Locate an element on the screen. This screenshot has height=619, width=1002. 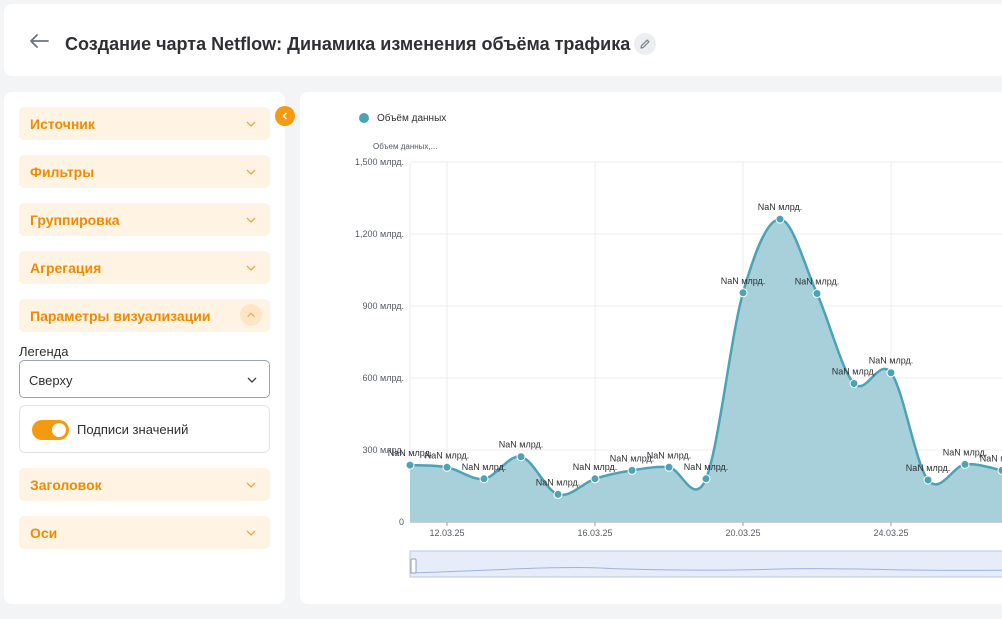
accordion-axes-label: Оси is located at coordinates (44, 533).